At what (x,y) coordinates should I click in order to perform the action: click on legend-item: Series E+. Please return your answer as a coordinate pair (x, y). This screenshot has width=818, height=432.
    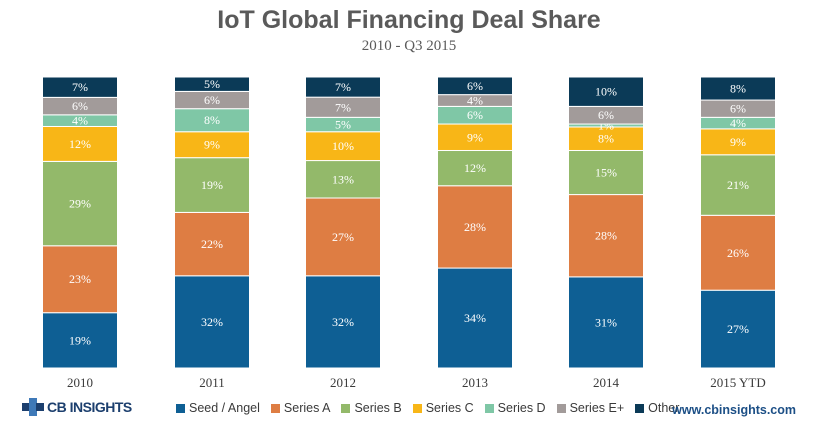
    Looking at the image, I should click on (590, 408).